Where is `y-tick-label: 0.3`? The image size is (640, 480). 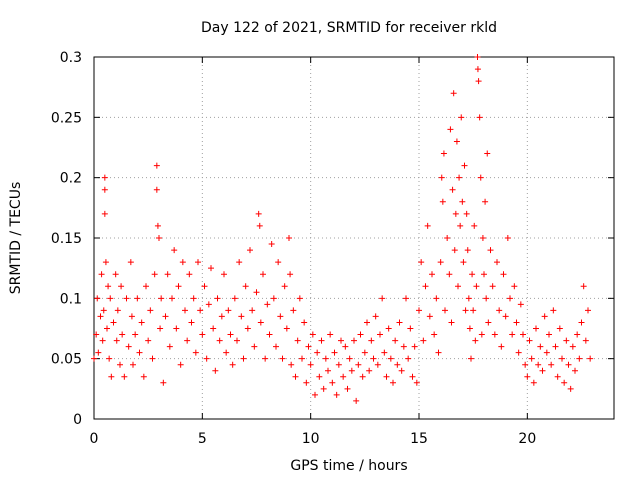
y-tick-label: 0.3 is located at coordinates (71, 58).